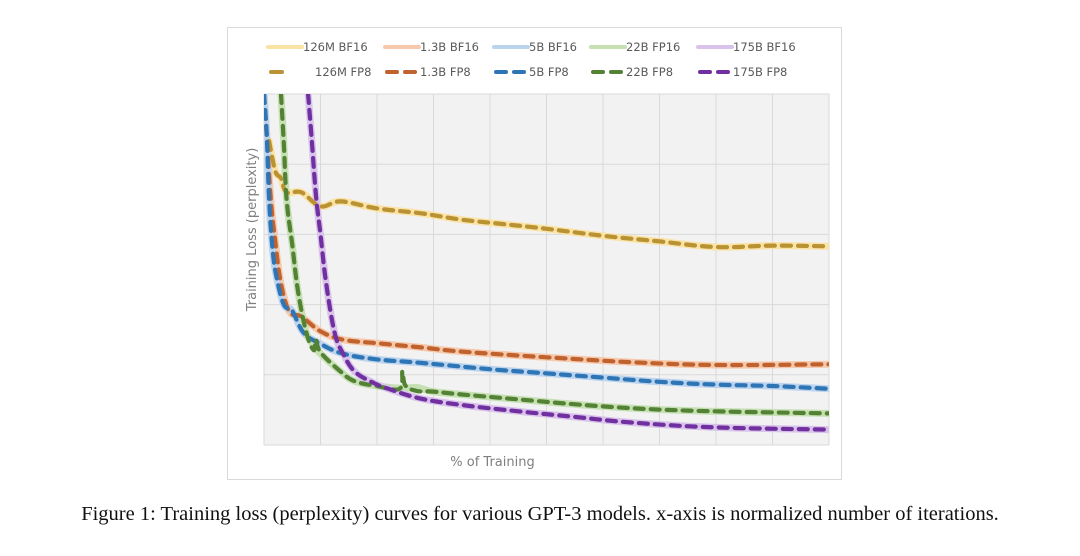 This screenshot has height=556, width=1080. Describe the element at coordinates (760, 72) in the screenshot. I see `legend-label: 175B FP8` at that location.